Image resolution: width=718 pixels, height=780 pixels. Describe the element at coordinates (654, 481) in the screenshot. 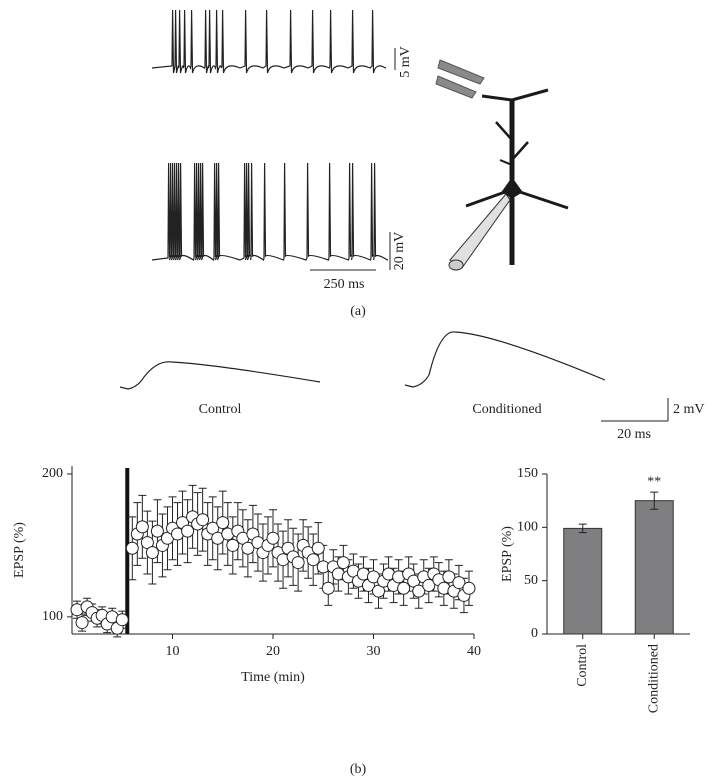

I see `significance-label: **` at that location.